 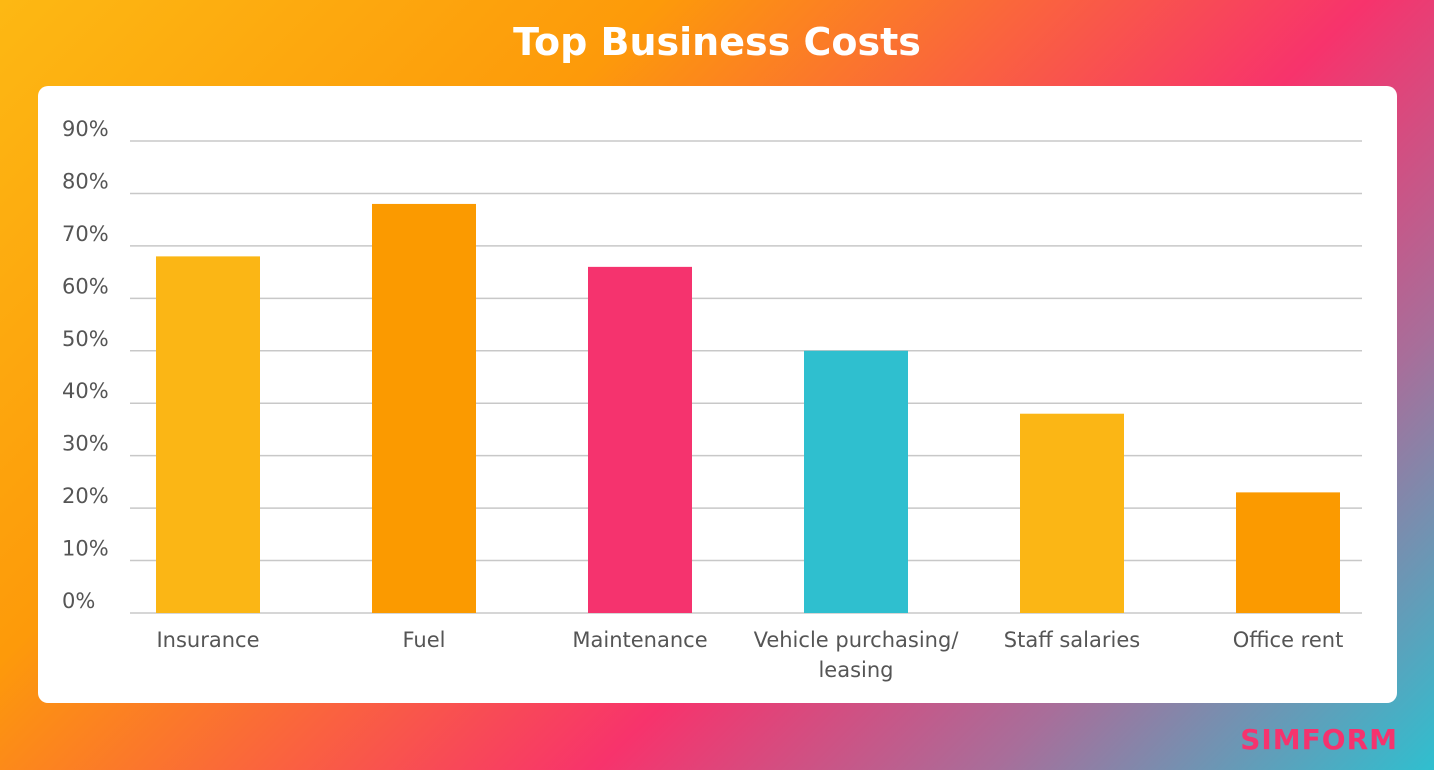 What do you see at coordinates (85, 181) in the screenshot?
I see `y-tick-label: 80%` at bounding box center [85, 181].